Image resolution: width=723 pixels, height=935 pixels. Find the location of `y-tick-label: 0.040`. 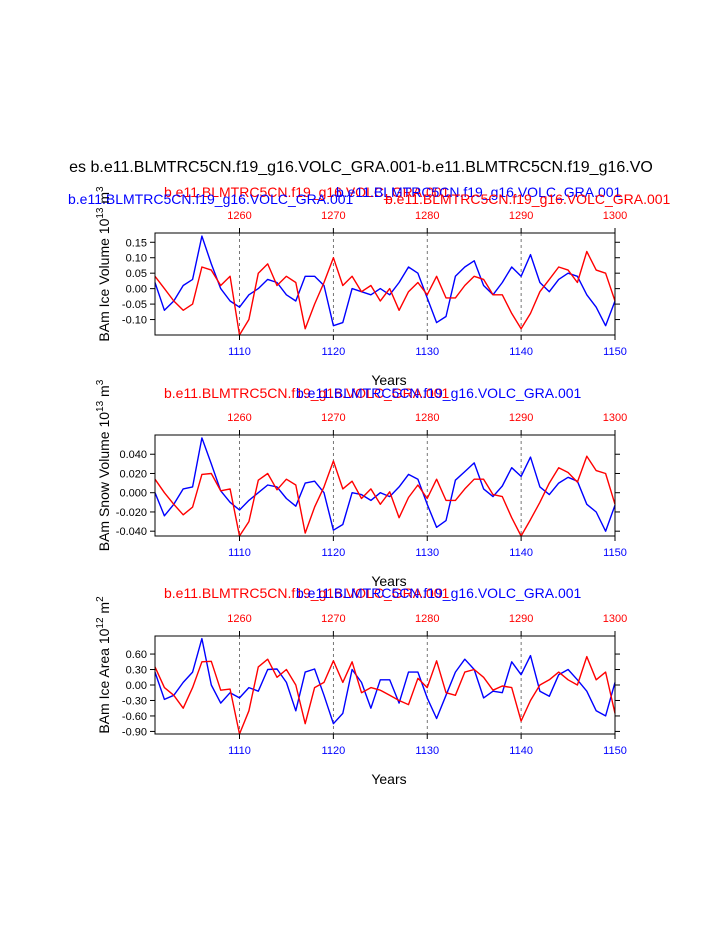

y-tick-label: 0.040 is located at coordinates (133, 455).